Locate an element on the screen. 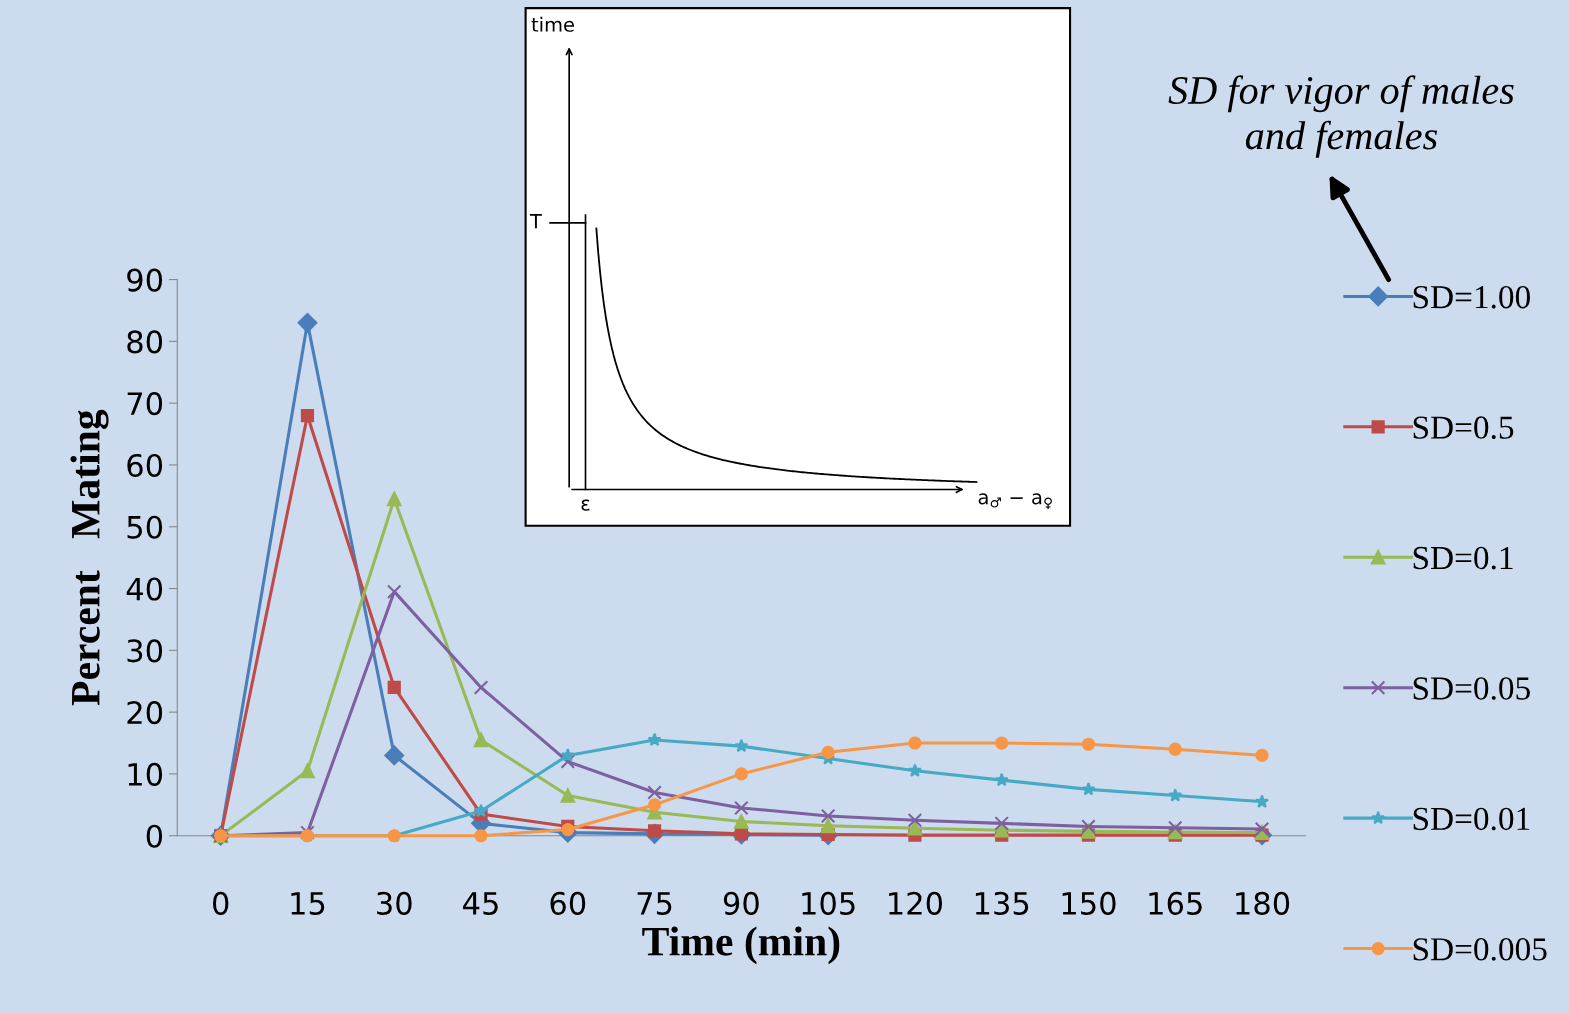 The height and width of the screenshot is (1013, 1569). x-tick-label: 45 is located at coordinates (480, 903).